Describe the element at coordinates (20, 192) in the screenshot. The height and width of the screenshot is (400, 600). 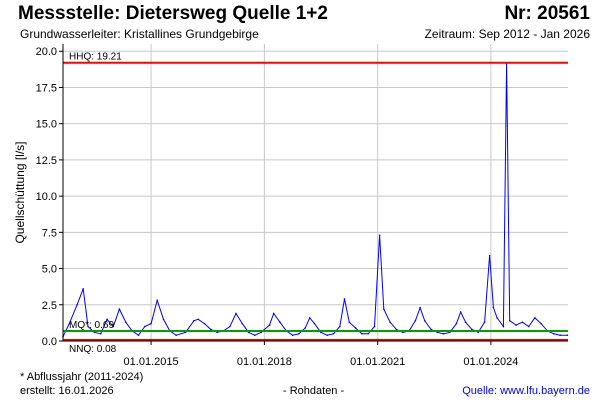
I see `y-axis-label: Quellschüttung [l/s]` at that location.